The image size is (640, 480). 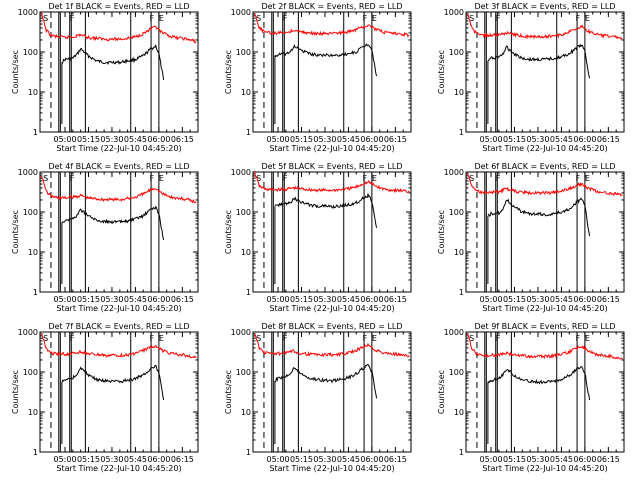 I want to click on panel-title: Det 3f BLACK = Events, RED = LLD, so click(x=544, y=6).